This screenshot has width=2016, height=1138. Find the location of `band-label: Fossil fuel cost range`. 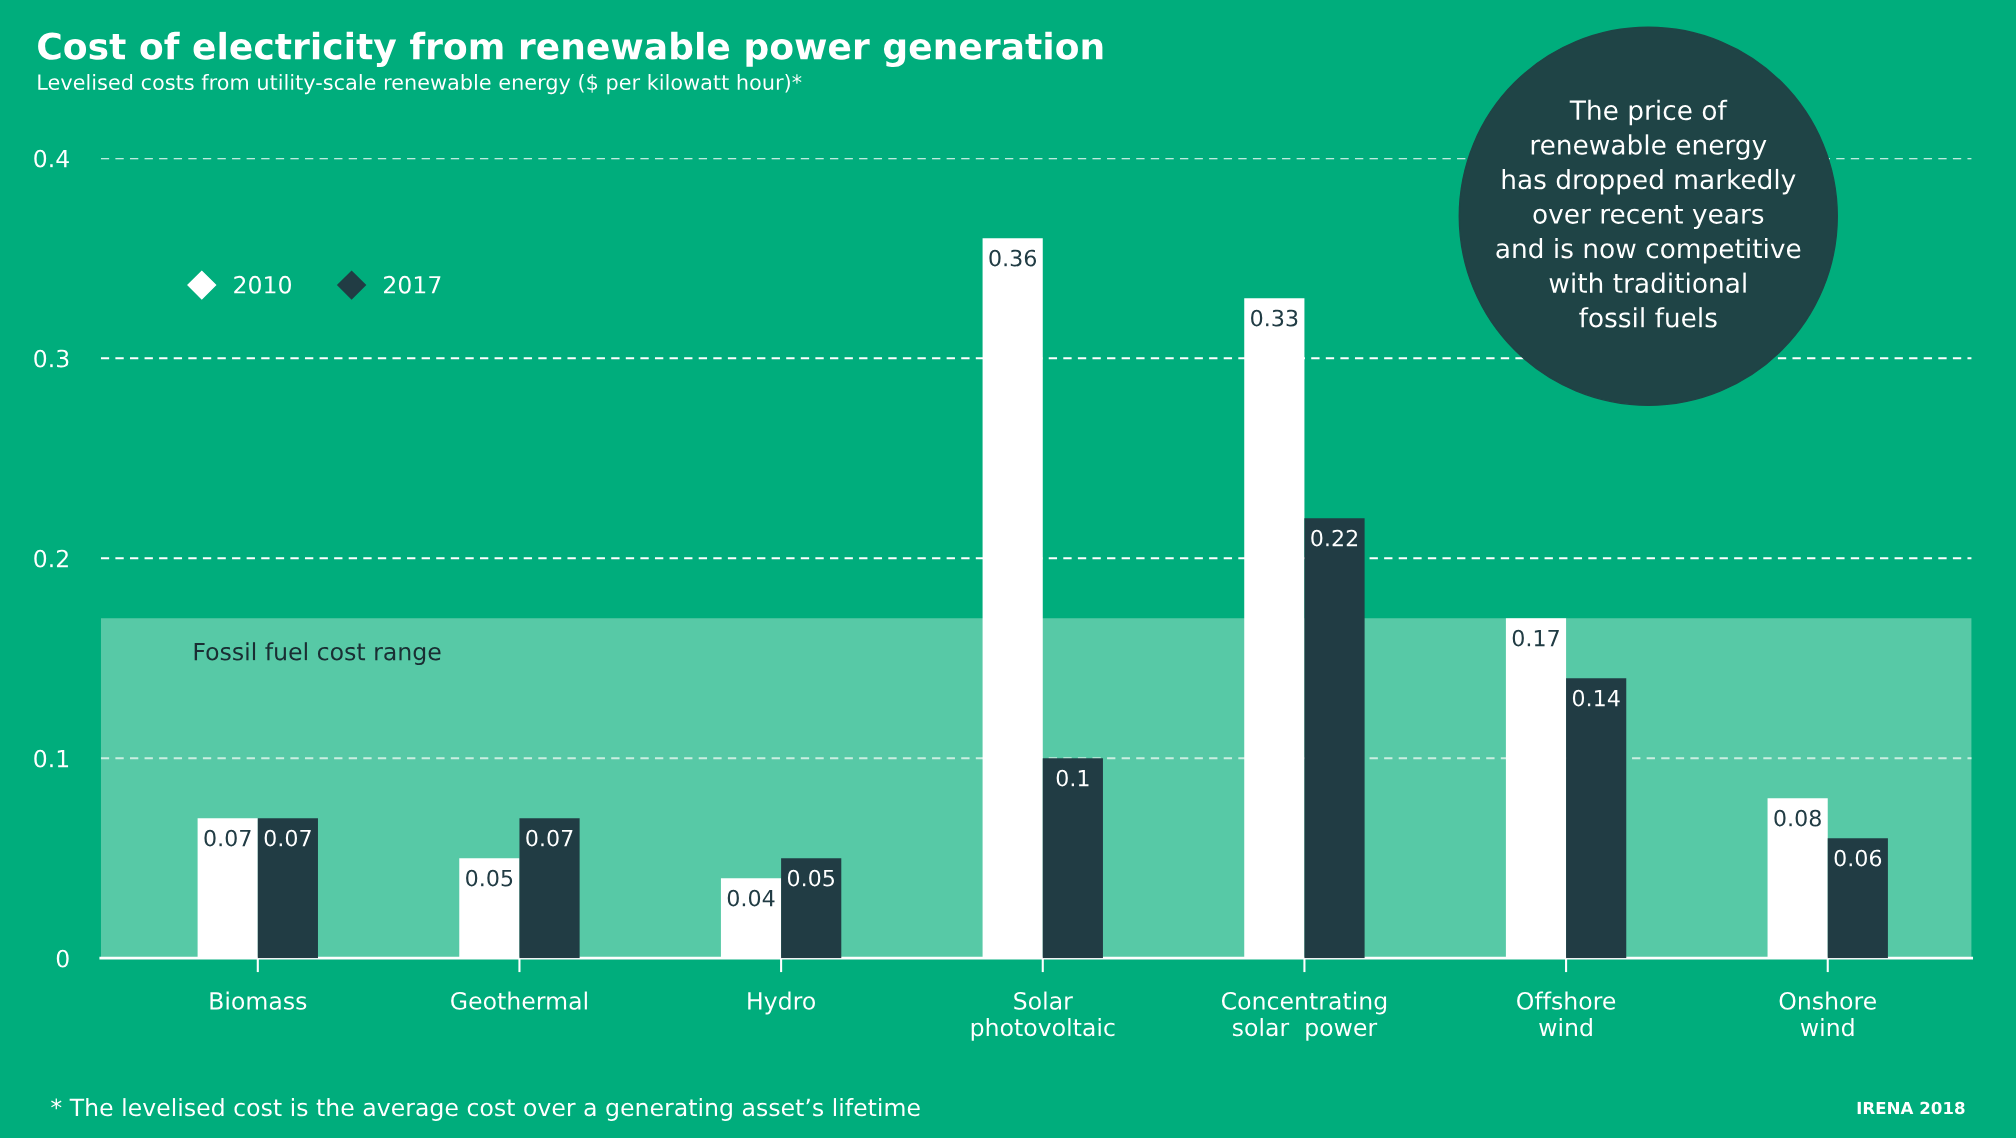

band-label: Fossil fuel cost range is located at coordinates (317, 654).